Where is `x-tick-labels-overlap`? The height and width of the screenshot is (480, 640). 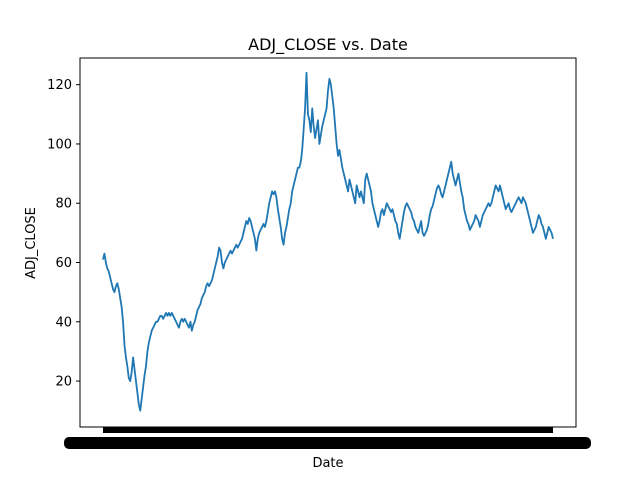 x-tick-labels-overlap is located at coordinates (327, 443).